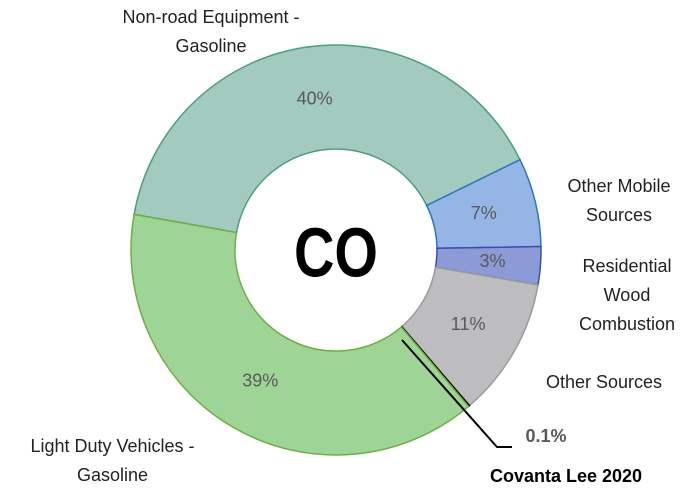  What do you see at coordinates (604, 382) in the screenshot?
I see `category-label: Other Sources` at bounding box center [604, 382].